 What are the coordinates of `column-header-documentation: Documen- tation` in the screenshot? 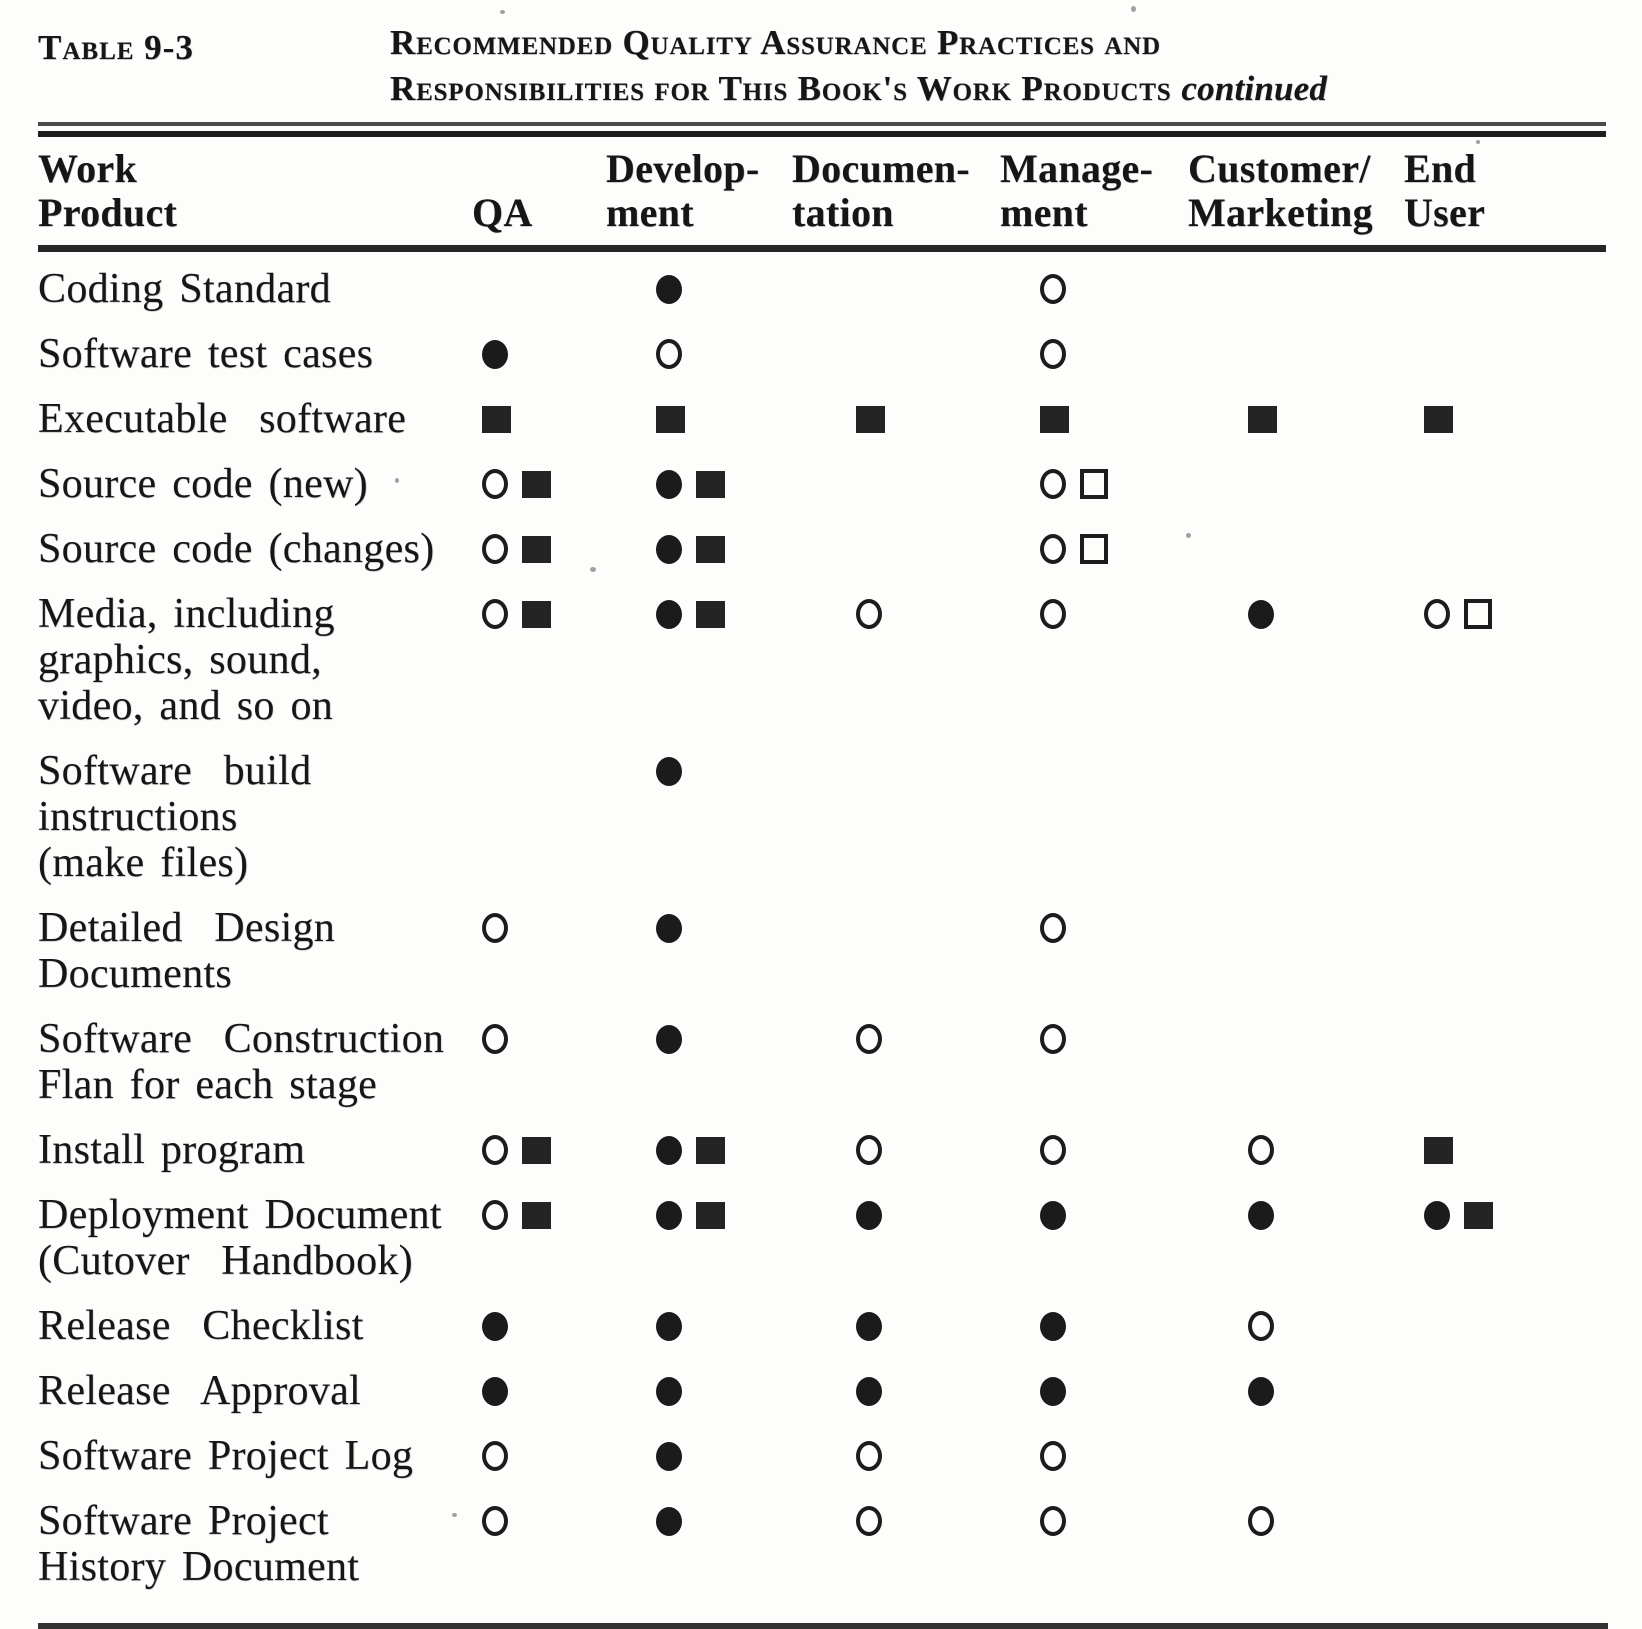 It's located at (896, 194).